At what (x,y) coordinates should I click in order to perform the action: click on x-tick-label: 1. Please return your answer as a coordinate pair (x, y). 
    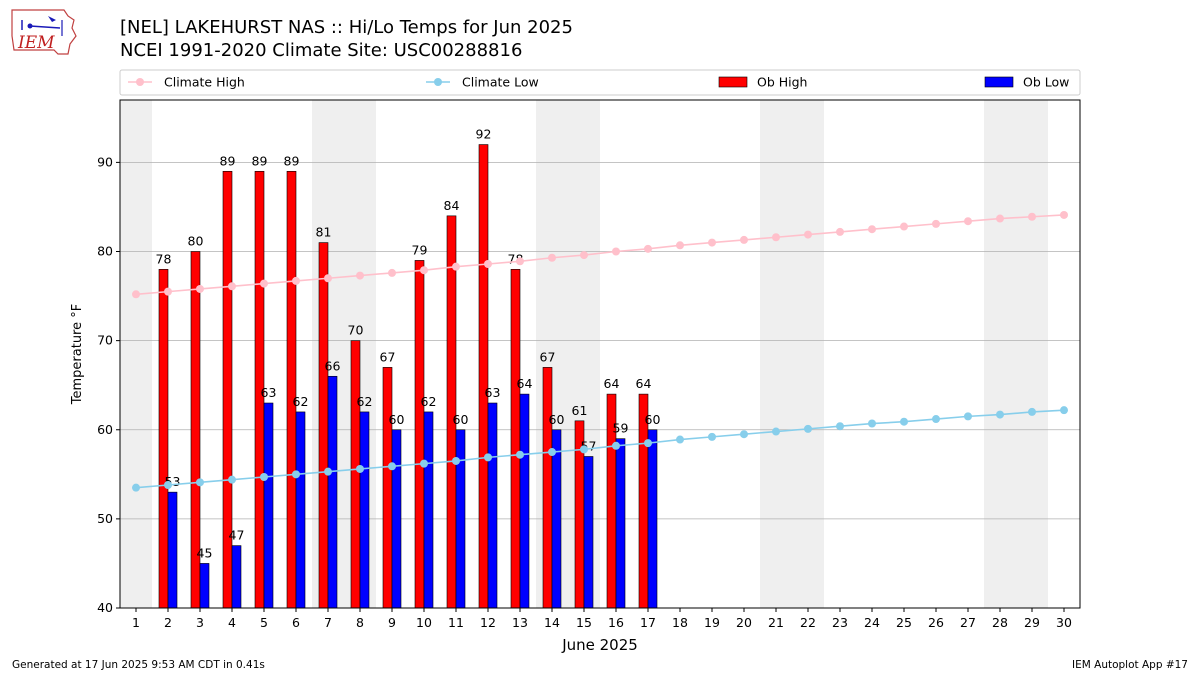
    Looking at the image, I should click on (136, 622).